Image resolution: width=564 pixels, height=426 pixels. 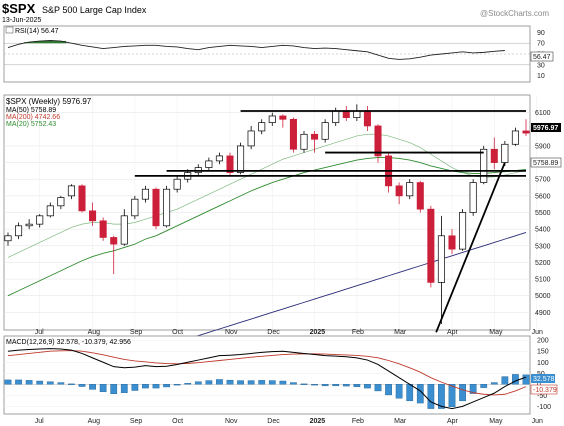 What do you see at coordinates (546, 127) in the screenshot?
I see `last-price-badge` at bounding box center [546, 127].